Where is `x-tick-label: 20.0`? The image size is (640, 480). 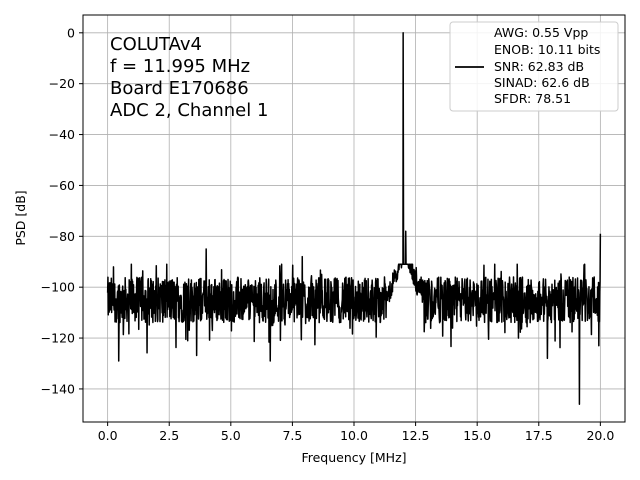
x-tick-label: 20.0 is located at coordinates (600, 435).